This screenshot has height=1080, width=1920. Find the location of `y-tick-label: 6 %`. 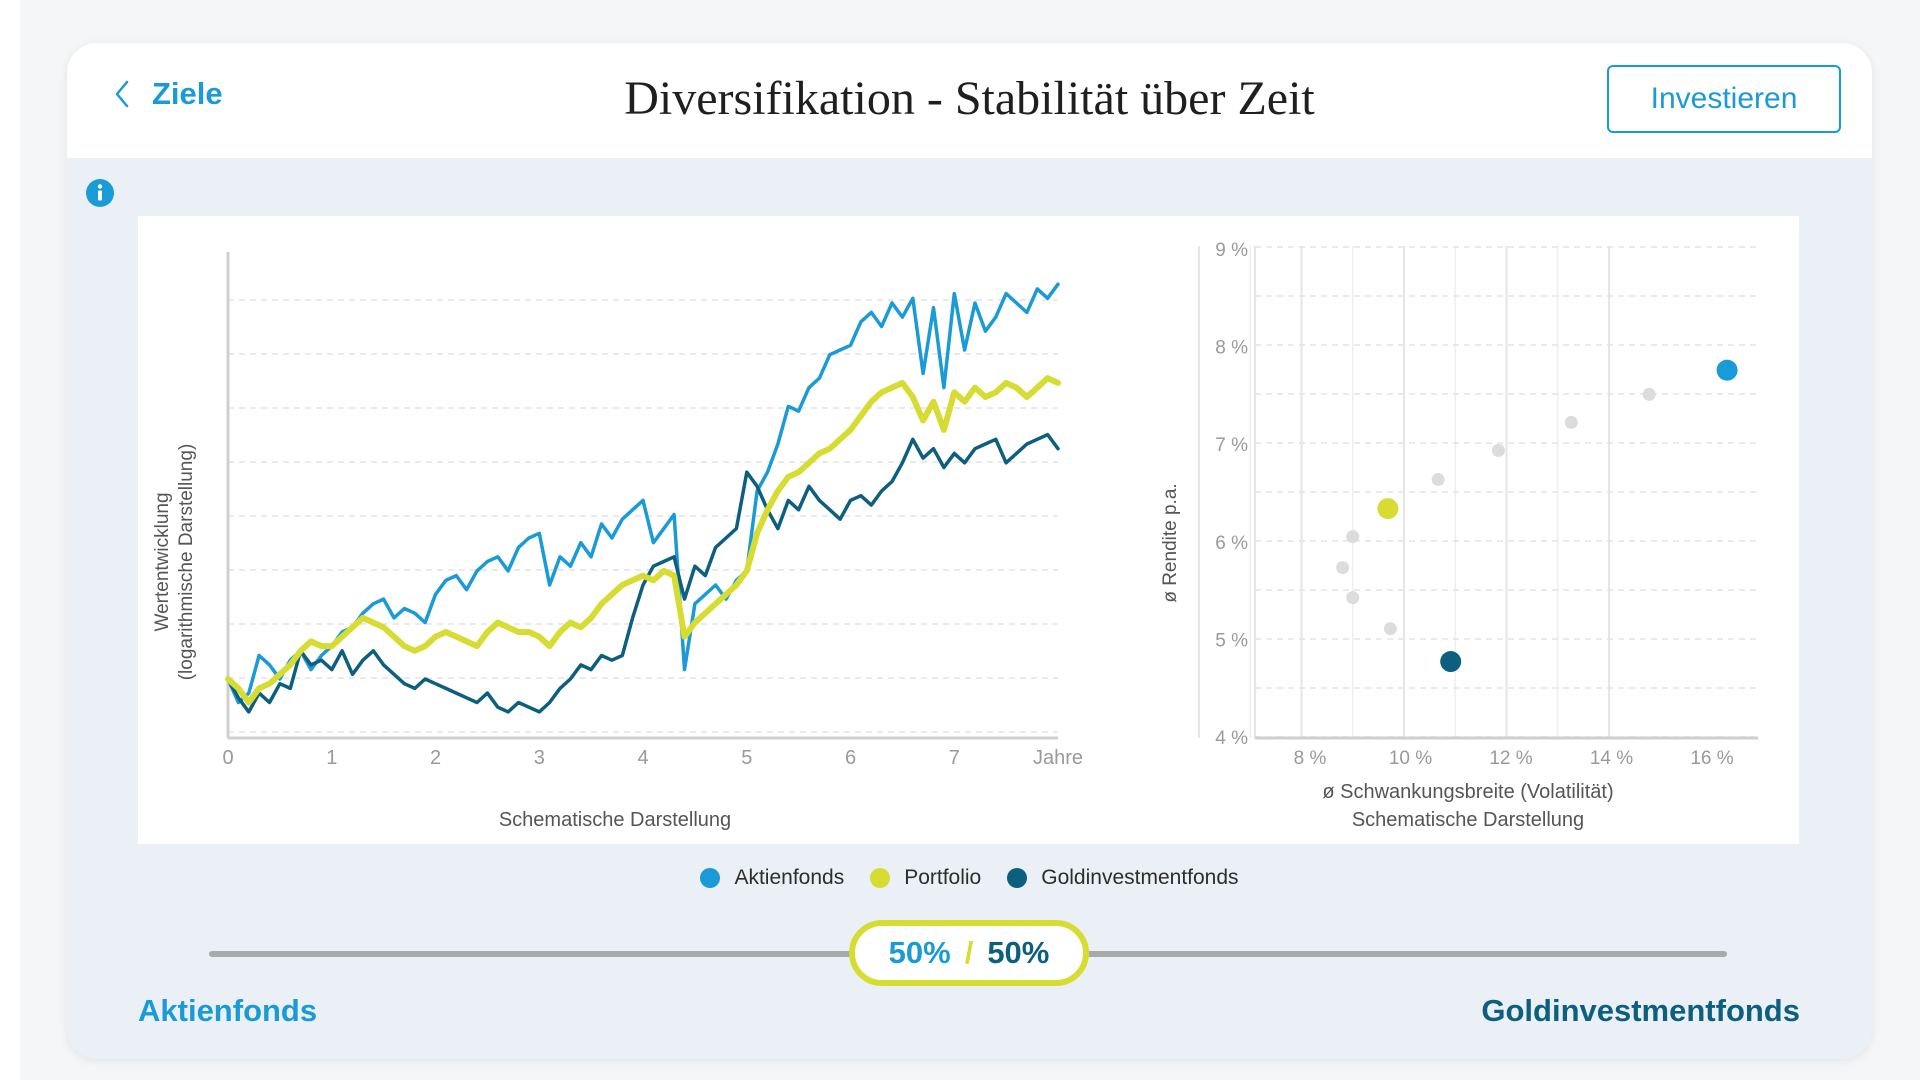

y-tick-label: 6 % is located at coordinates (1231, 543).